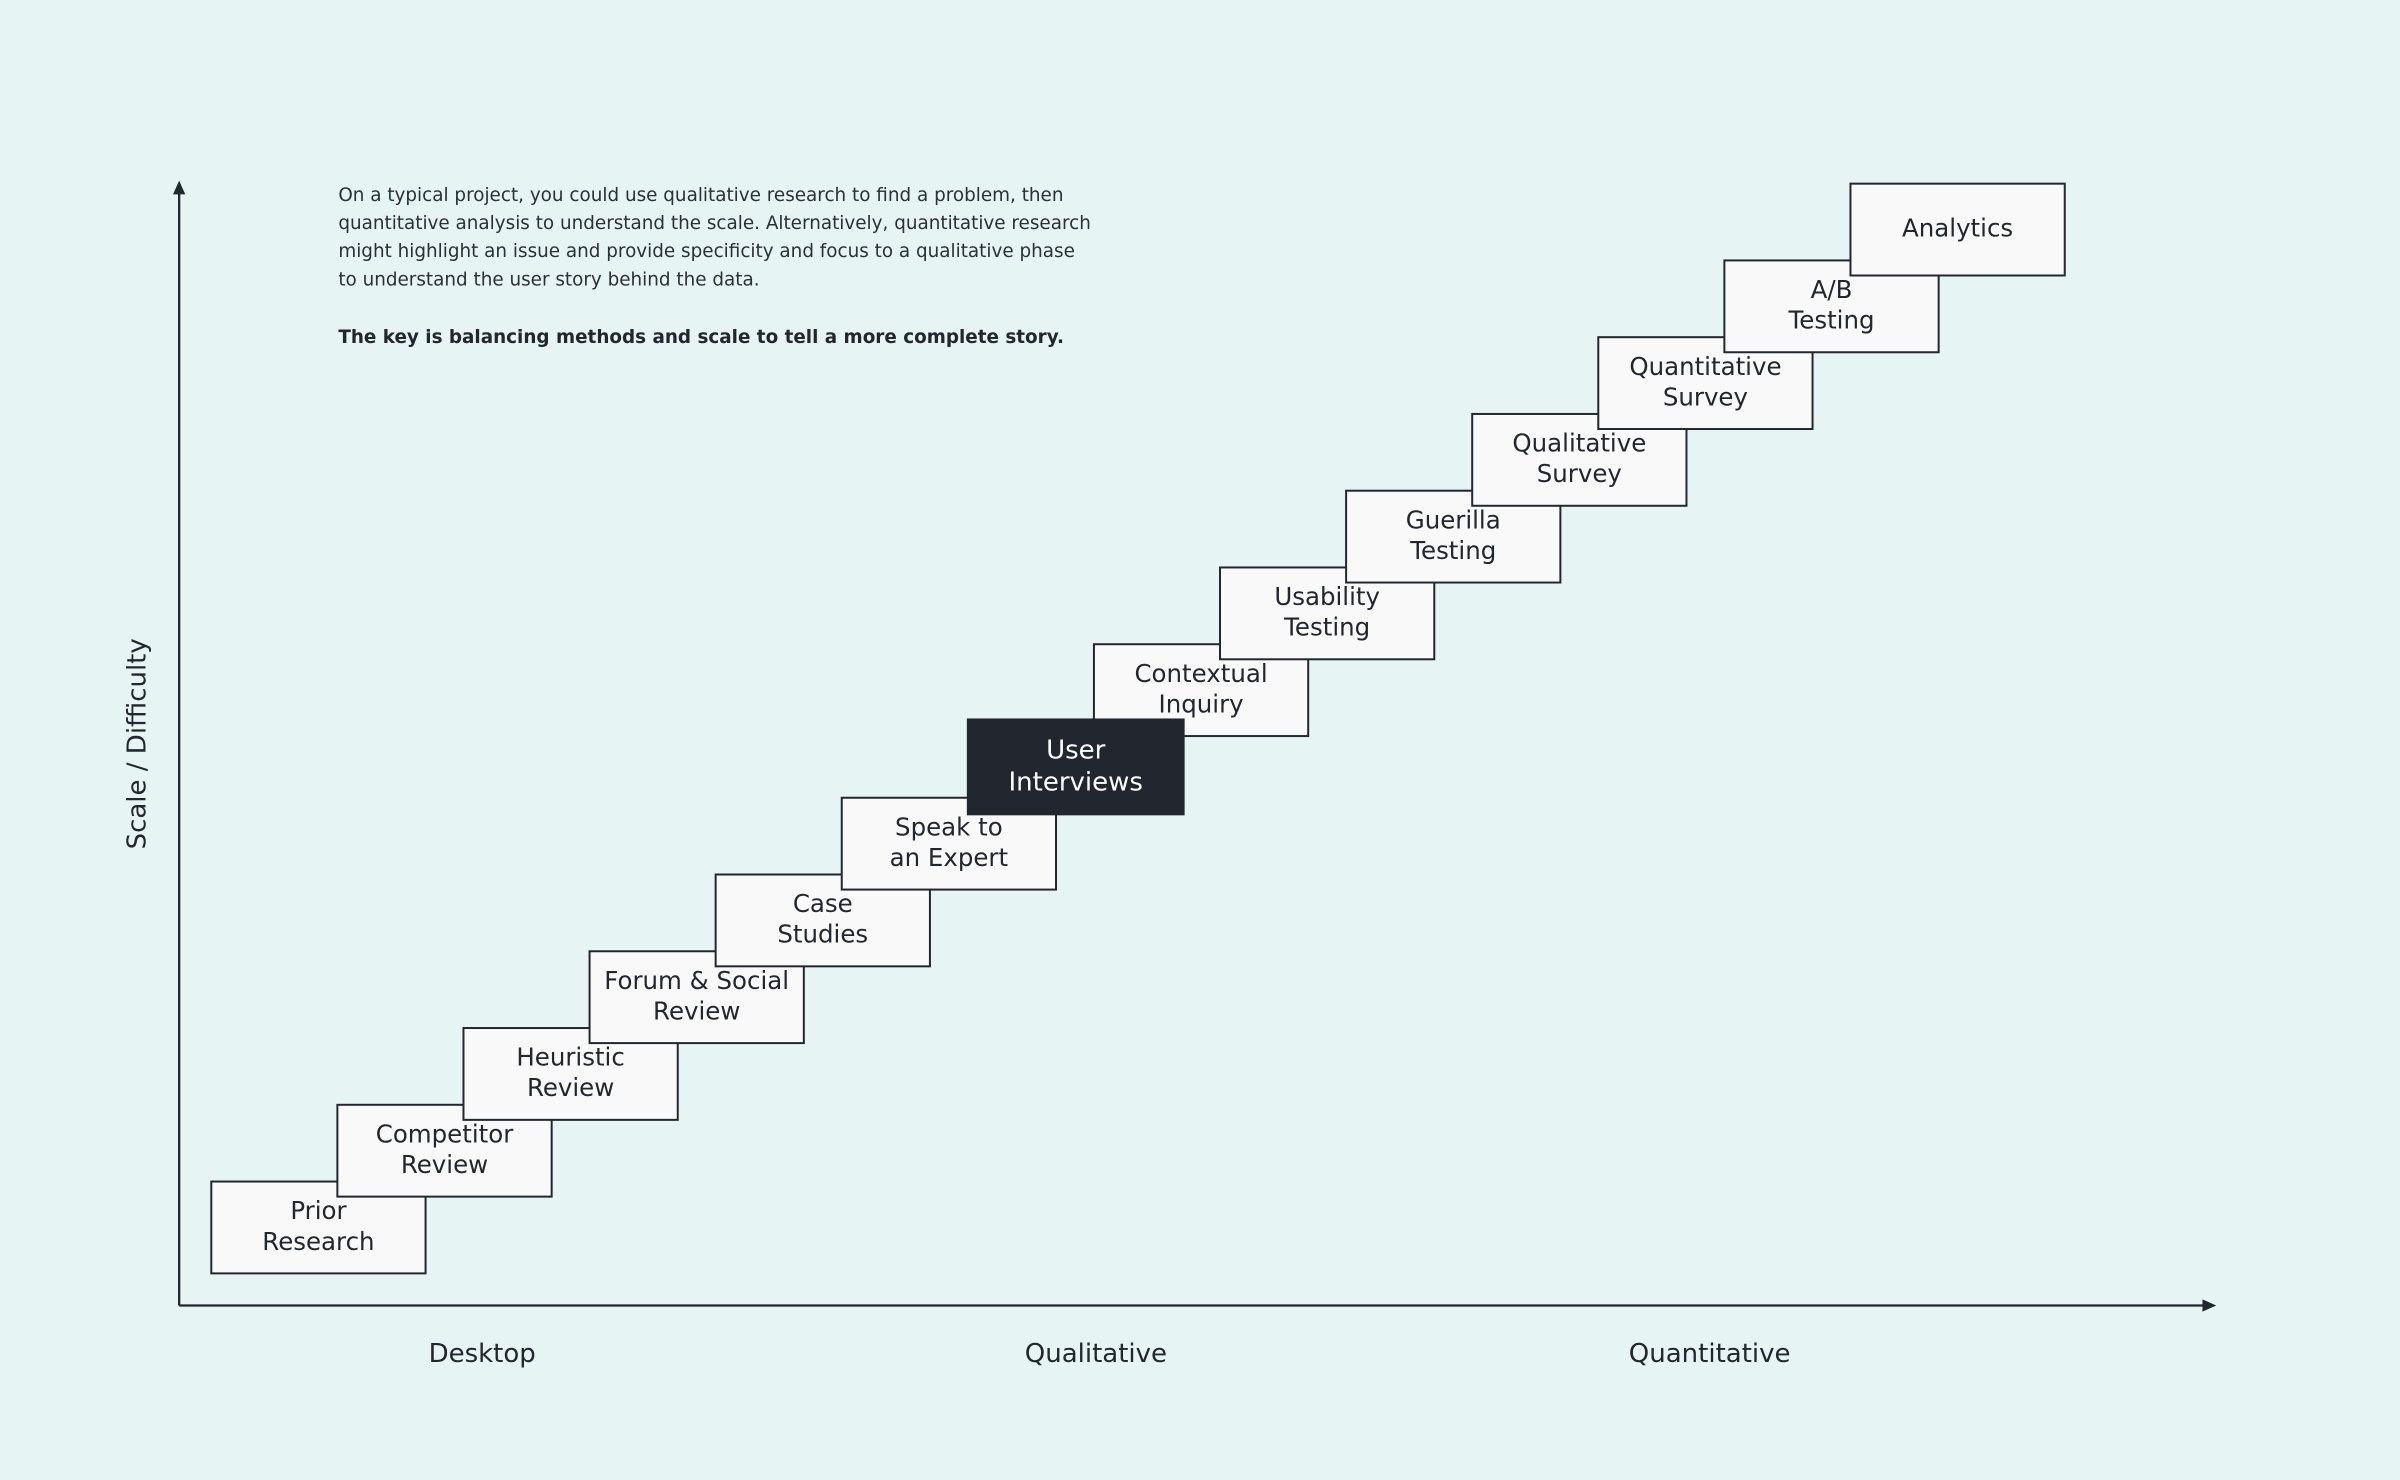  What do you see at coordinates (696, 980) in the screenshot?
I see `step-label: Forum & Social` at bounding box center [696, 980].